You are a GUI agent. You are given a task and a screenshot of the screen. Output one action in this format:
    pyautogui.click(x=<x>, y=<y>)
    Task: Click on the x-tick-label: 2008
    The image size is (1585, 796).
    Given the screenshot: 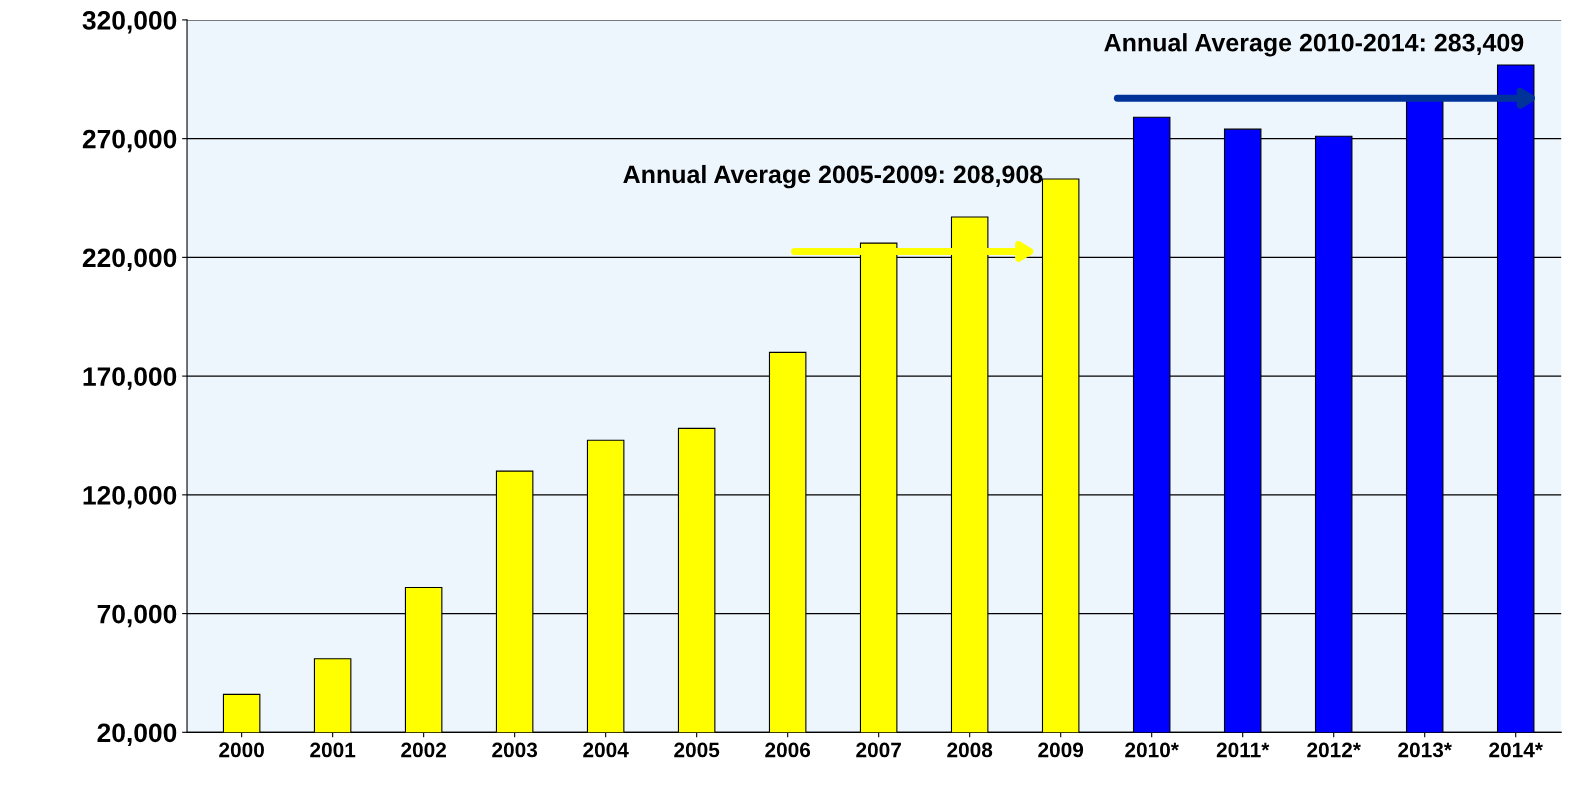 What is the action you would take?
    pyautogui.click(x=970, y=750)
    